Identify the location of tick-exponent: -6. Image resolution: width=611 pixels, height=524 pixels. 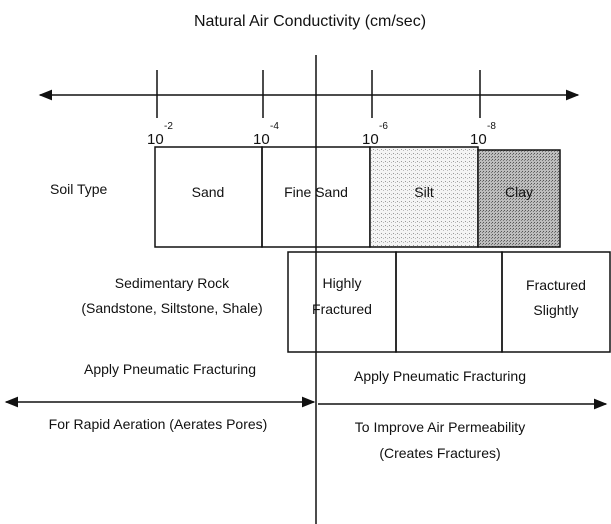
(383, 126).